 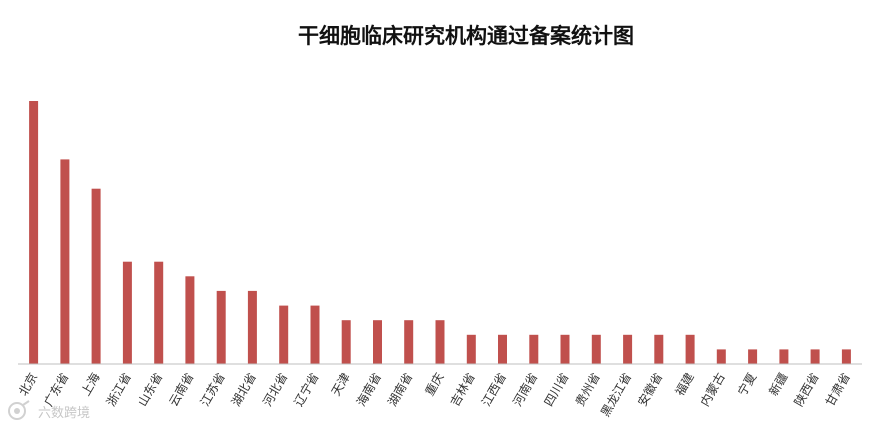 What do you see at coordinates (524, 389) in the screenshot?
I see `x-tick-label-16: 河南省` at bounding box center [524, 389].